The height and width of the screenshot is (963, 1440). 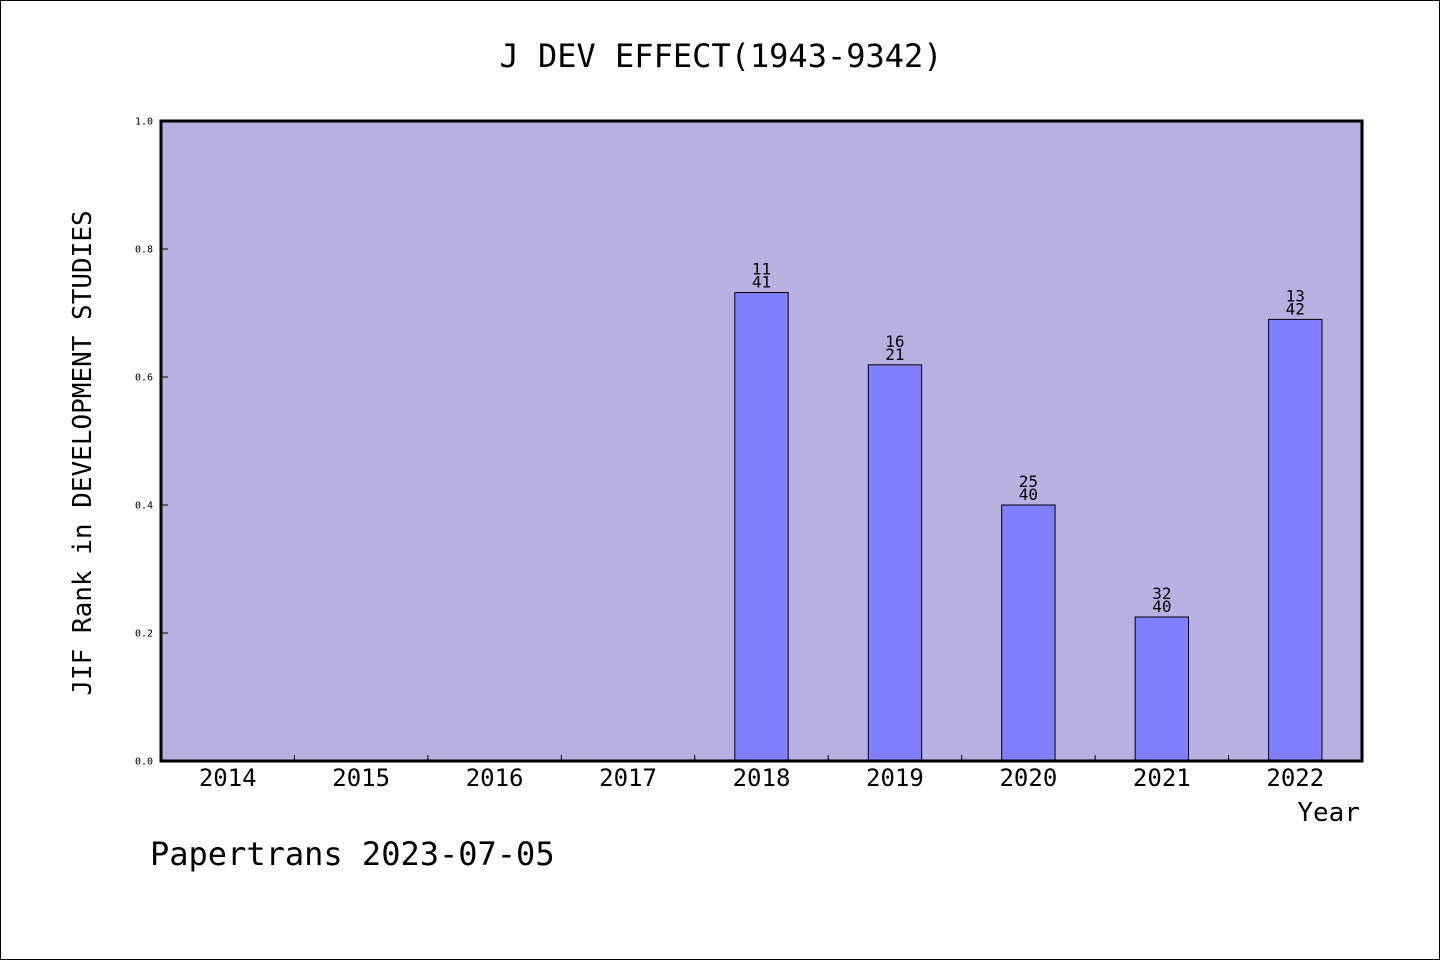 I want to click on y-tick-label: 0.8, so click(x=144, y=250).